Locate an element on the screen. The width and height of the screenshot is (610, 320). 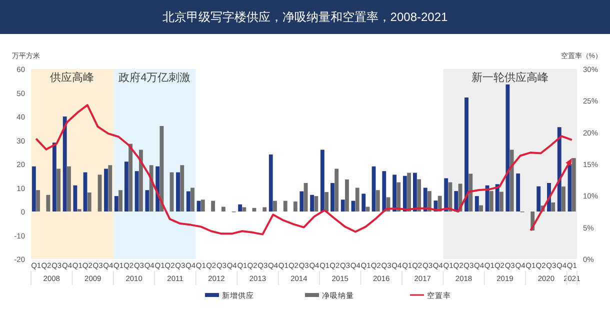
chart-title: 北京甲级写字楼供应，净吸纳量和空置率，2008-2021 is located at coordinates (305, 17).